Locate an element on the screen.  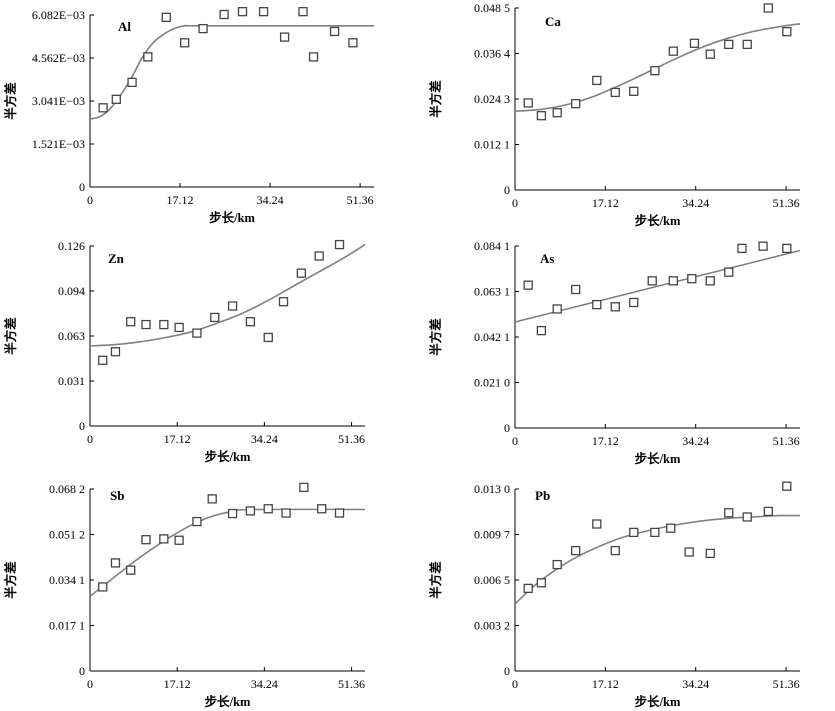
y-tick-label: 0.009 7 is located at coordinates (492, 535).